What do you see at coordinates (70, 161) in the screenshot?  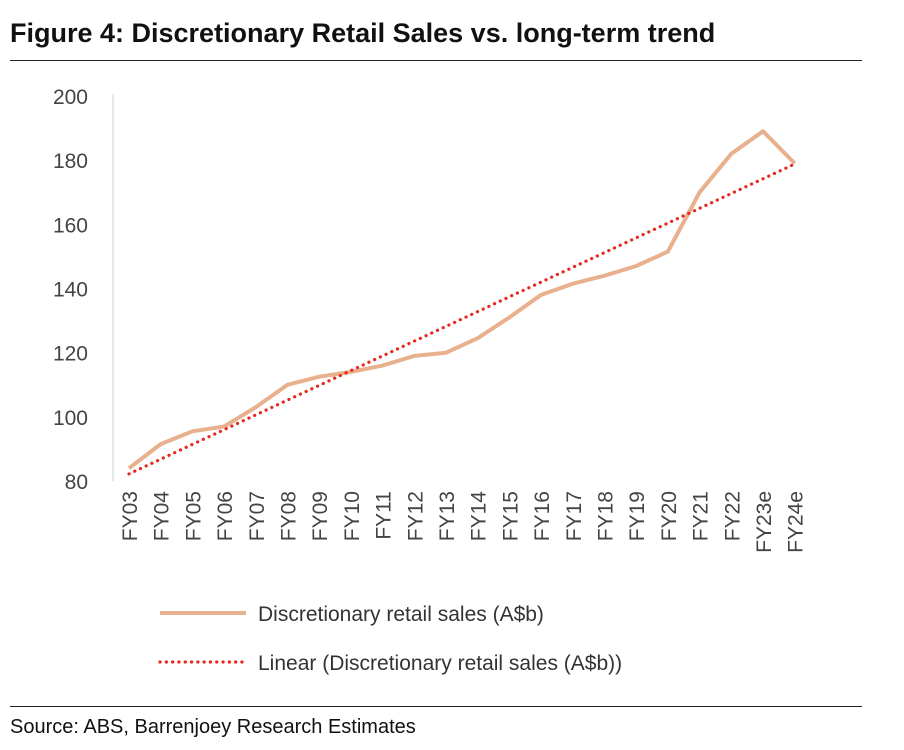 I see `y-tick-label: 180` at bounding box center [70, 161].